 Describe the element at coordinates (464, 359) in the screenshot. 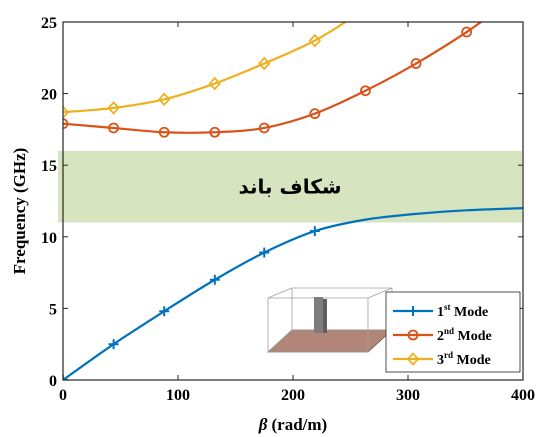

I see `legend-label-mode-3: 3rd Mode` at that location.